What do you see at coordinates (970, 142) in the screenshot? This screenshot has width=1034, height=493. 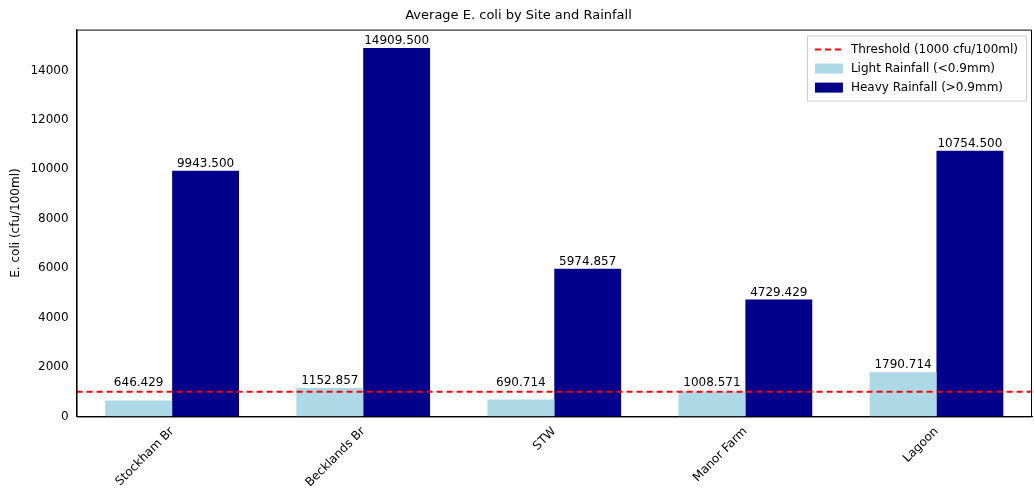 I see `data-label: 10754.500` at bounding box center [970, 142].